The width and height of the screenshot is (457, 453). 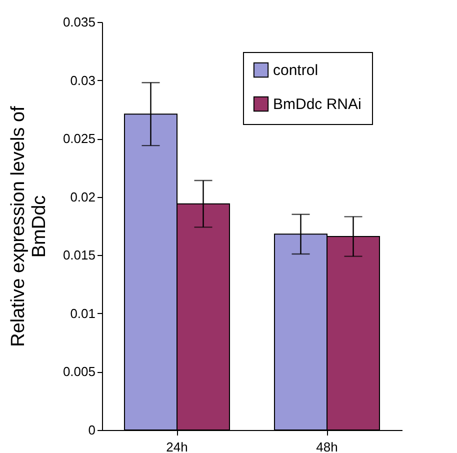 What do you see at coordinates (83, 313) in the screenshot?
I see `y-tick-label: 0.01` at bounding box center [83, 313].